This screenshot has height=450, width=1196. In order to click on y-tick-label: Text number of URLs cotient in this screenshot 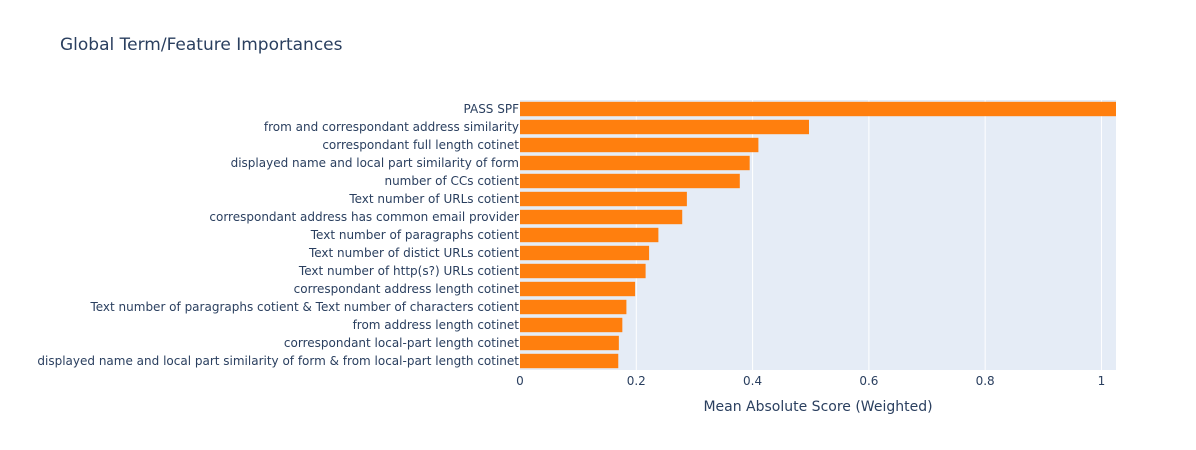, I will do `click(433, 199)`.